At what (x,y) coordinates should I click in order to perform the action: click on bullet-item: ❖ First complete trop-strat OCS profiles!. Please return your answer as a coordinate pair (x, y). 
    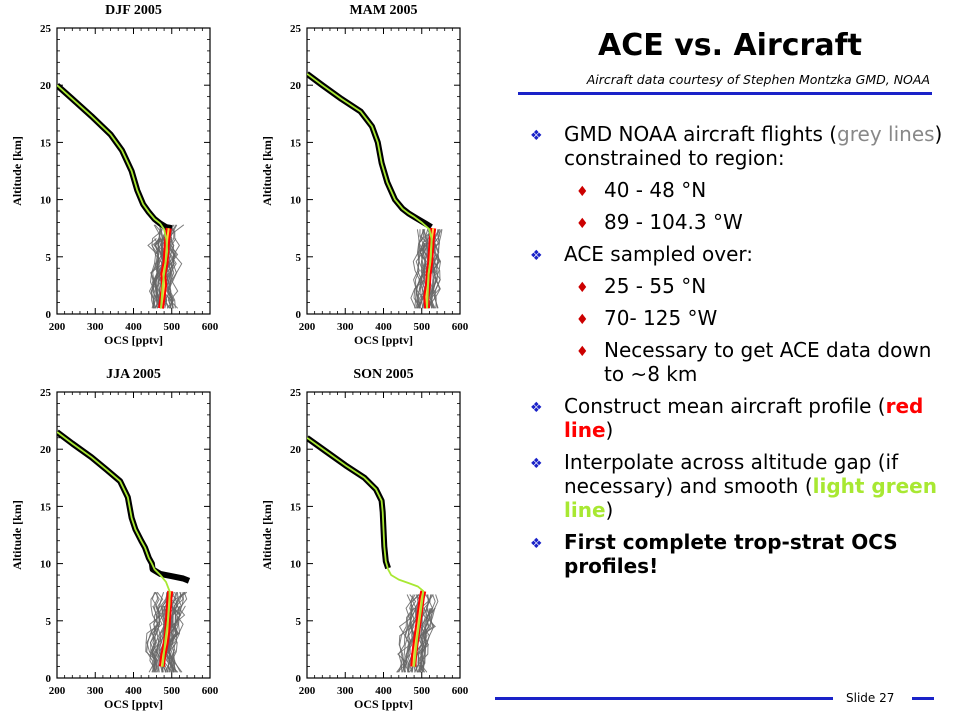
    Looking at the image, I should click on (734, 554).